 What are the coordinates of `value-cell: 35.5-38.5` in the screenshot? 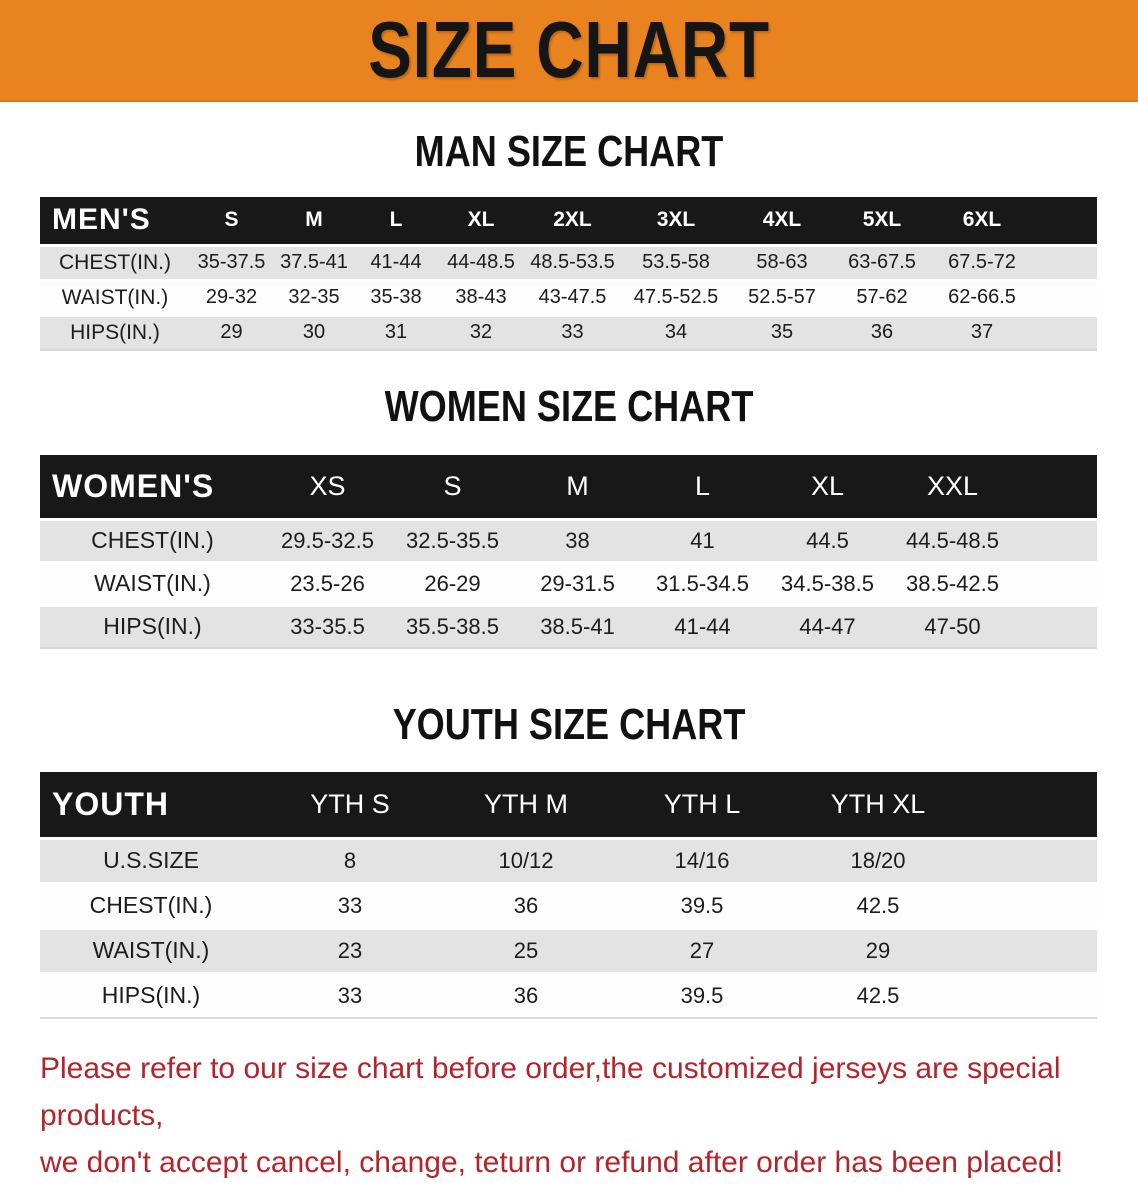 It's located at (452, 626).